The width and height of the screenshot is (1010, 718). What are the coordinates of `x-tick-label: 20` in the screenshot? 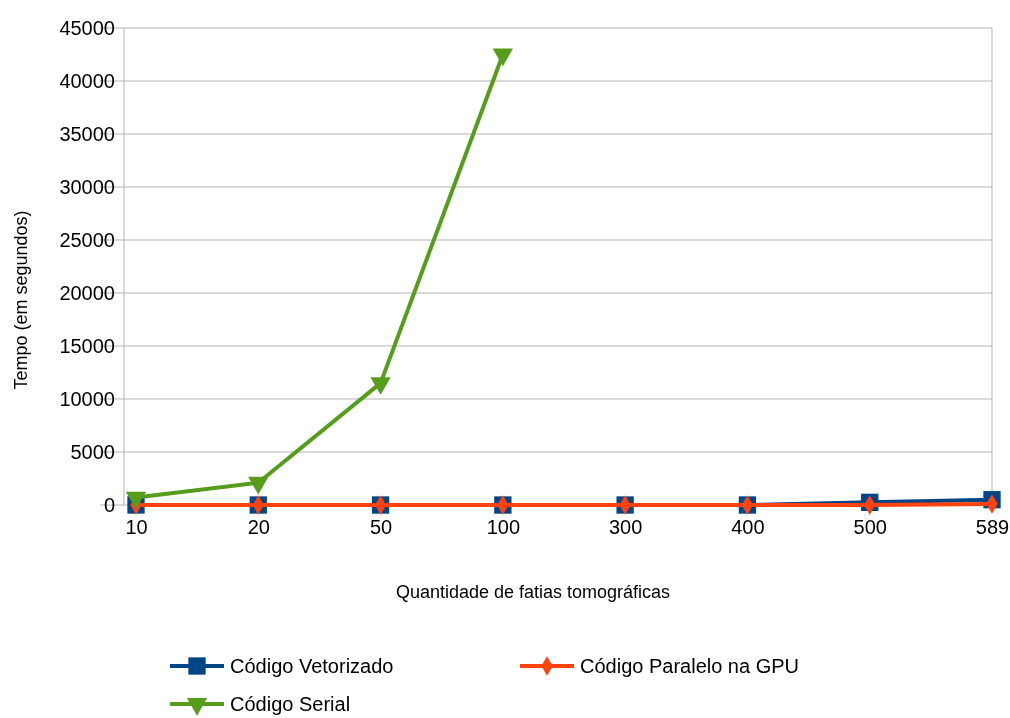 It's located at (258, 527).